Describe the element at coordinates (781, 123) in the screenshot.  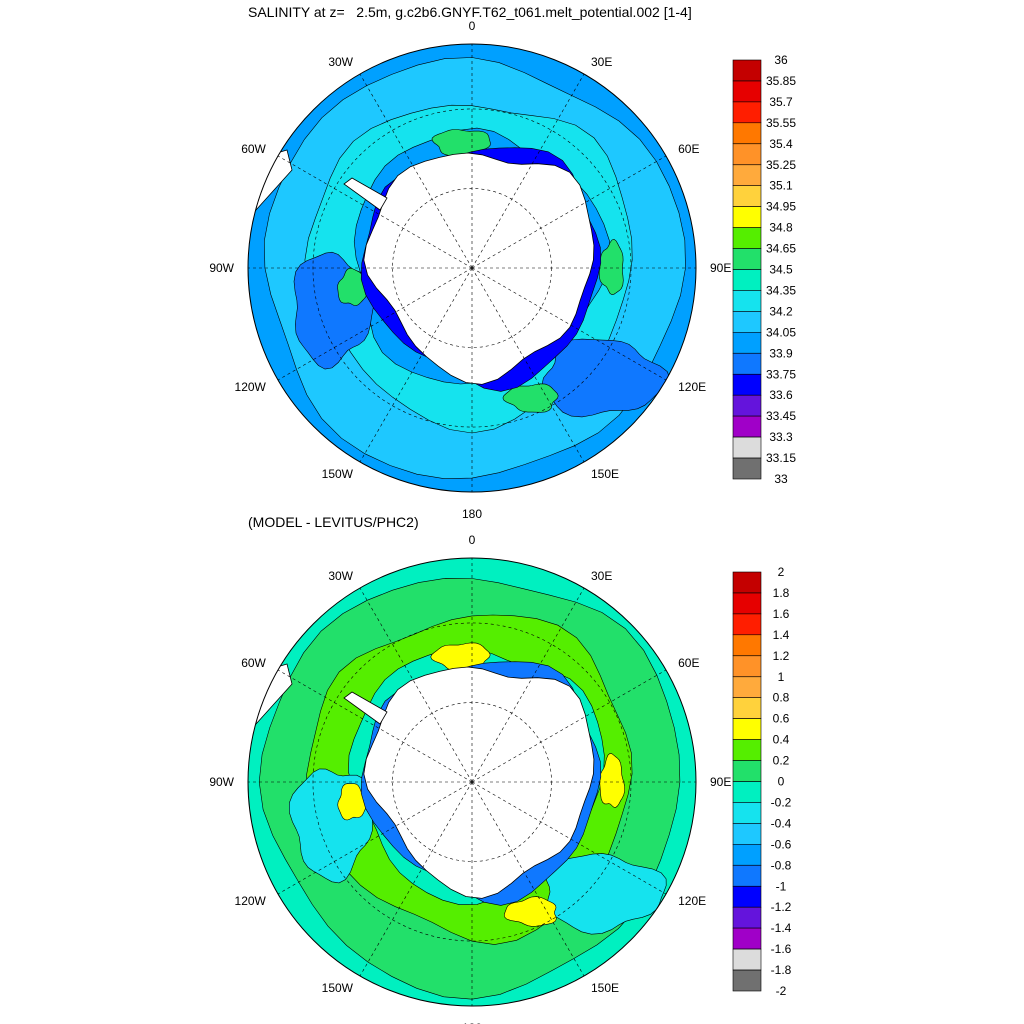
I see `colorbar-label: 35.55` at that location.